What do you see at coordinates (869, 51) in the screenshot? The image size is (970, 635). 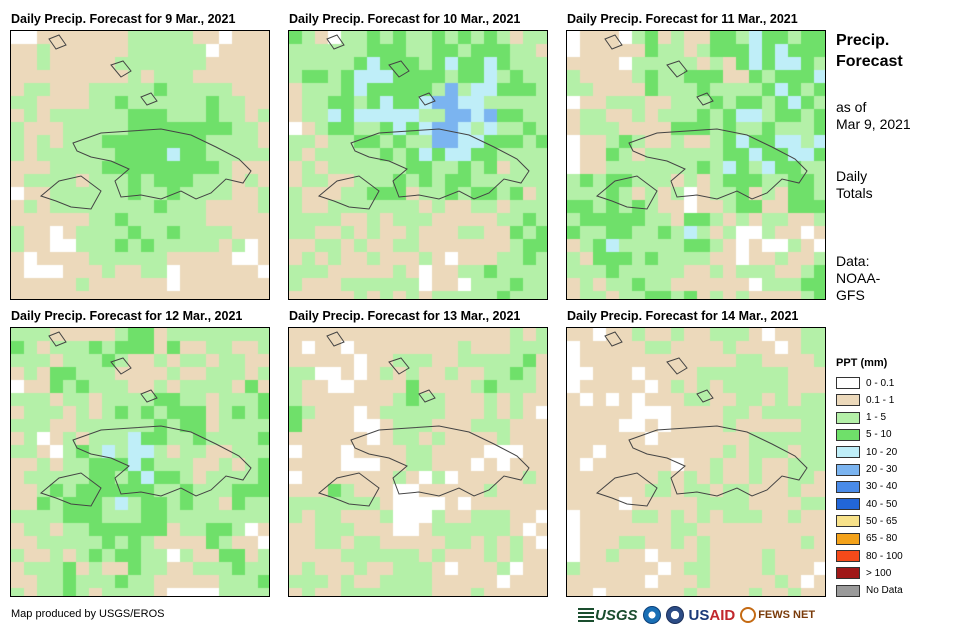 I see `map-title: Precip. Forecast` at bounding box center [869, 51].